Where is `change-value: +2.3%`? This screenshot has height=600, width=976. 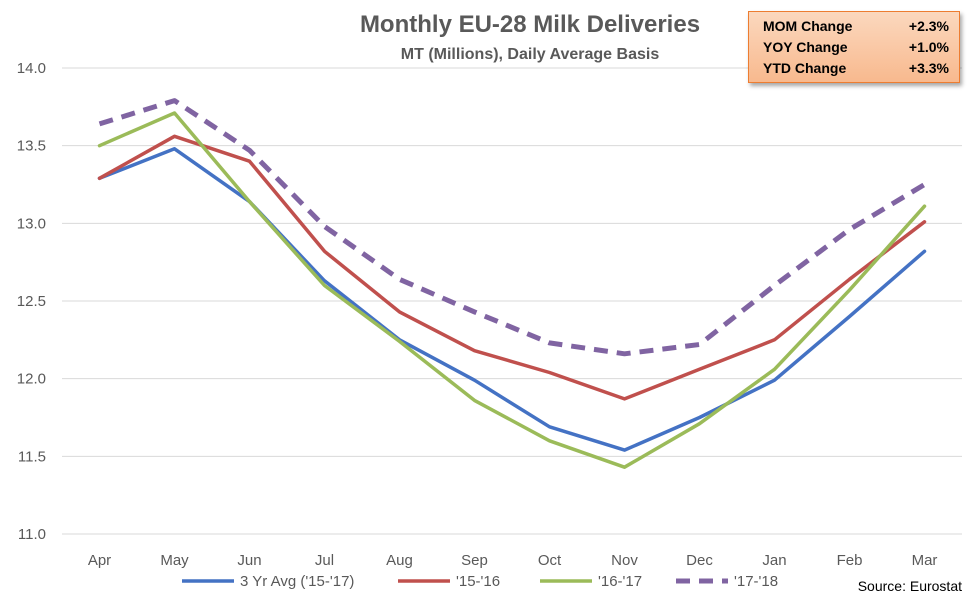
change-value: +2.3% is located at coordinates (928, 26).